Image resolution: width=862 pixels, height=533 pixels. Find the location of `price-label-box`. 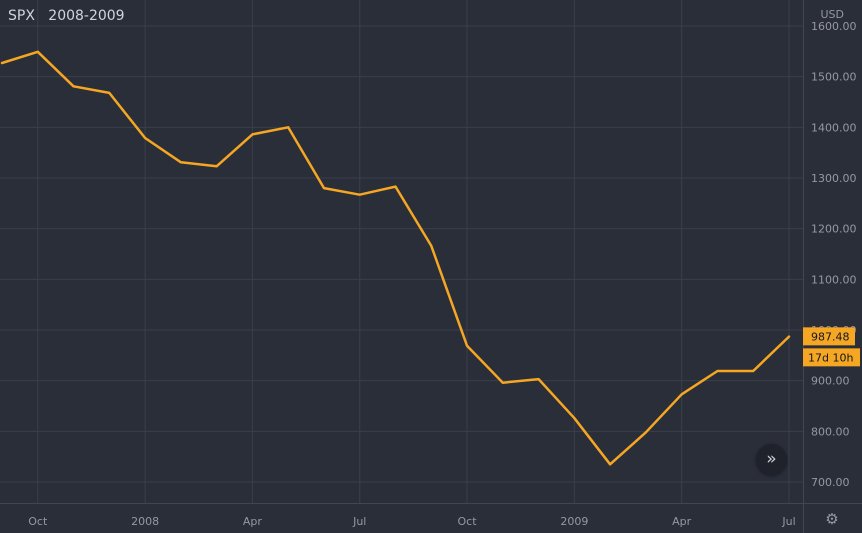

price-label-box is located at coordinates (829, 336).